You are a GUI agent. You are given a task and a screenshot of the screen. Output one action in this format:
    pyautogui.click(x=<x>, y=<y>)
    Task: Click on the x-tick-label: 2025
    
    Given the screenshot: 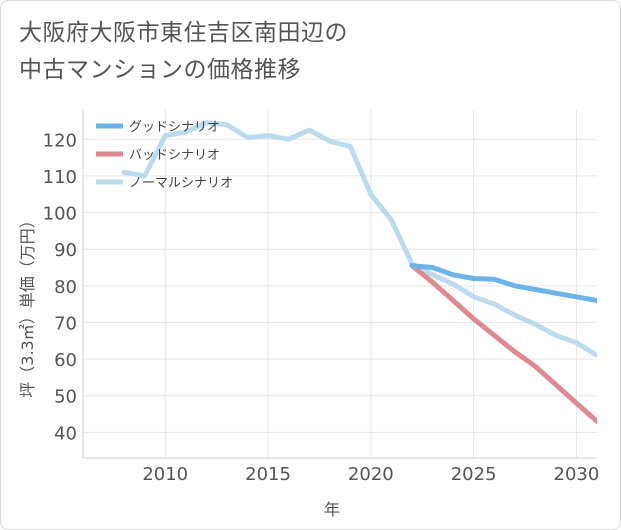 What is the action you would take?
    pyautogui.click(x=474, y=474)
    